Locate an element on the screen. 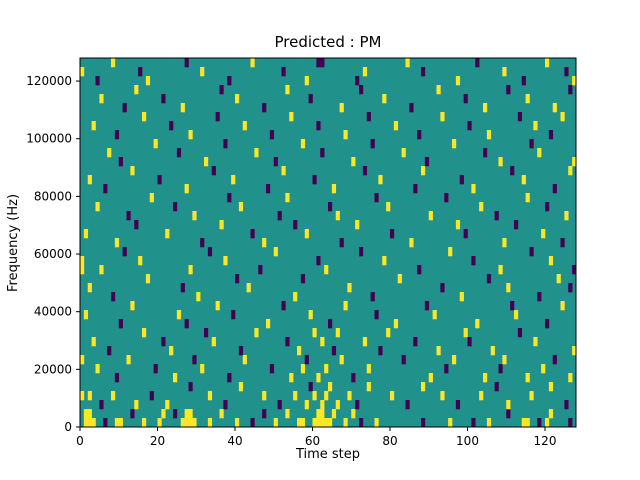  x-tick-label: 0 is located at coordinates (80, 441).